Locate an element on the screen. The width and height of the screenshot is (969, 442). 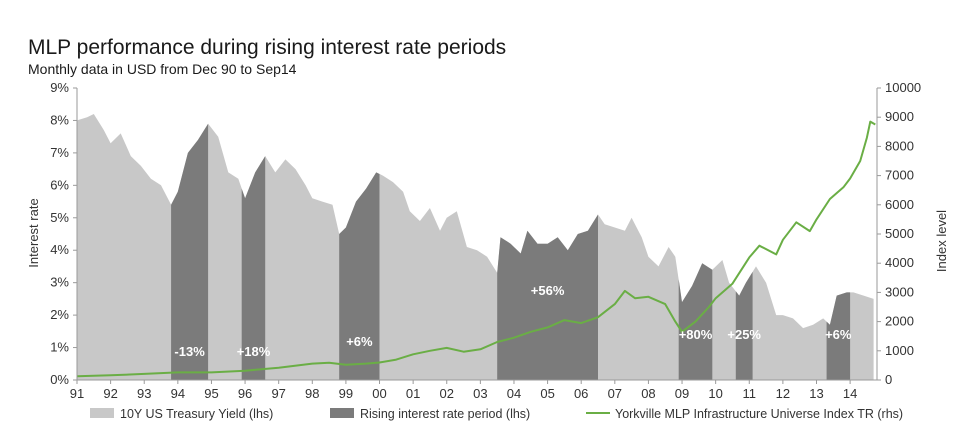
x-tick-label: 03 is located at coordinates (480, 393).